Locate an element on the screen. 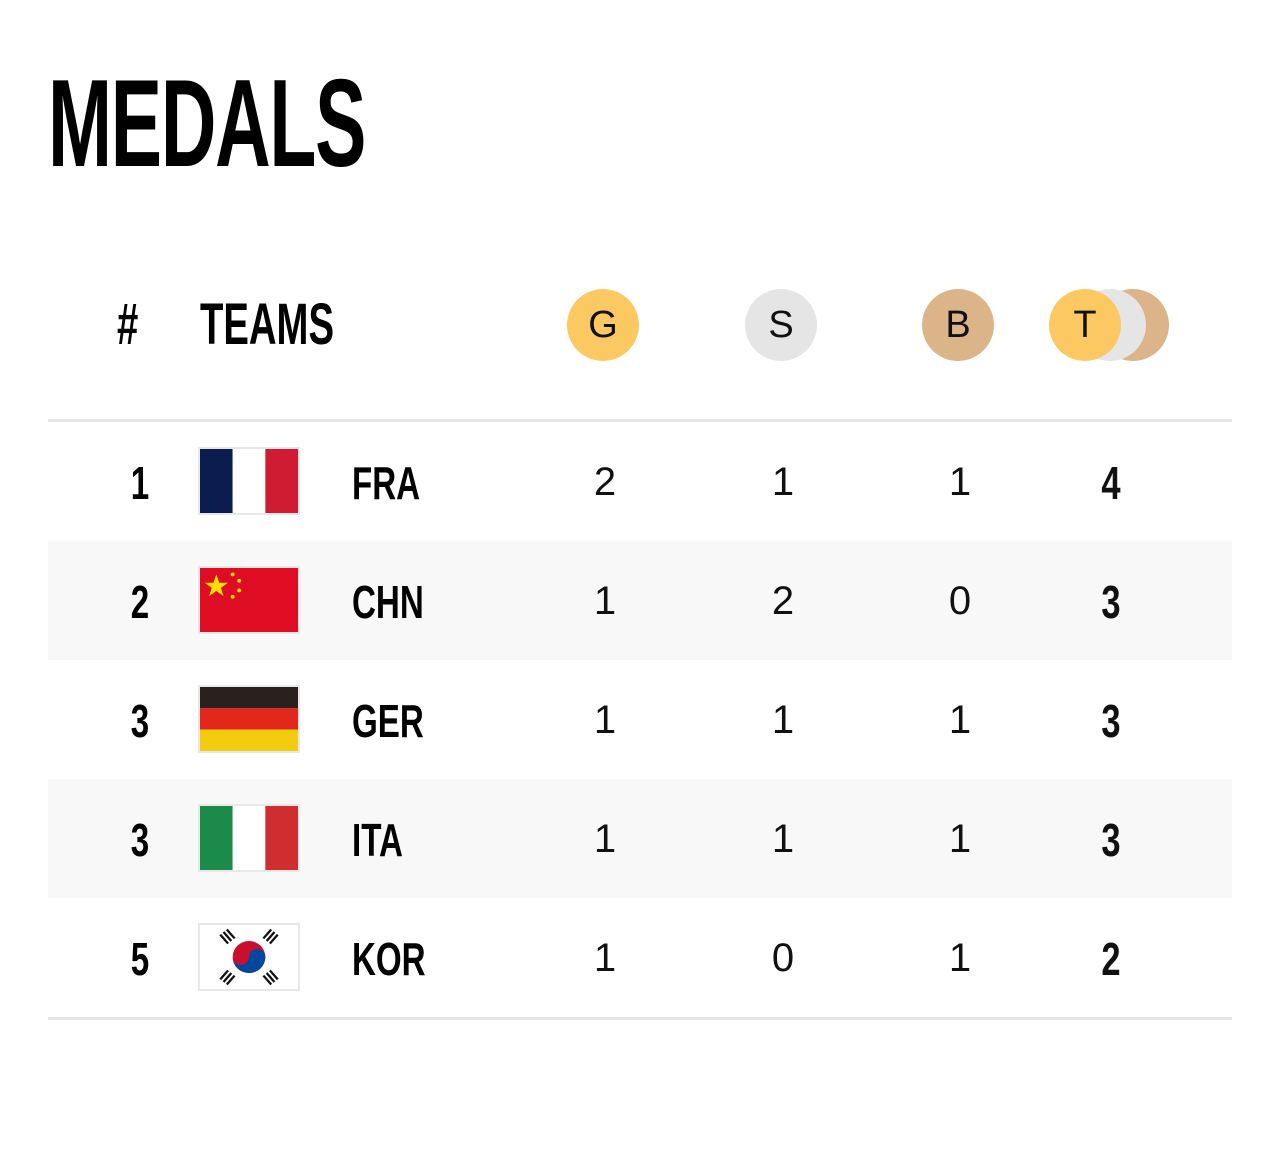 This screenshot has width=1280, height=1168. bronze-header-label: B is located at coordinates (958, 324).